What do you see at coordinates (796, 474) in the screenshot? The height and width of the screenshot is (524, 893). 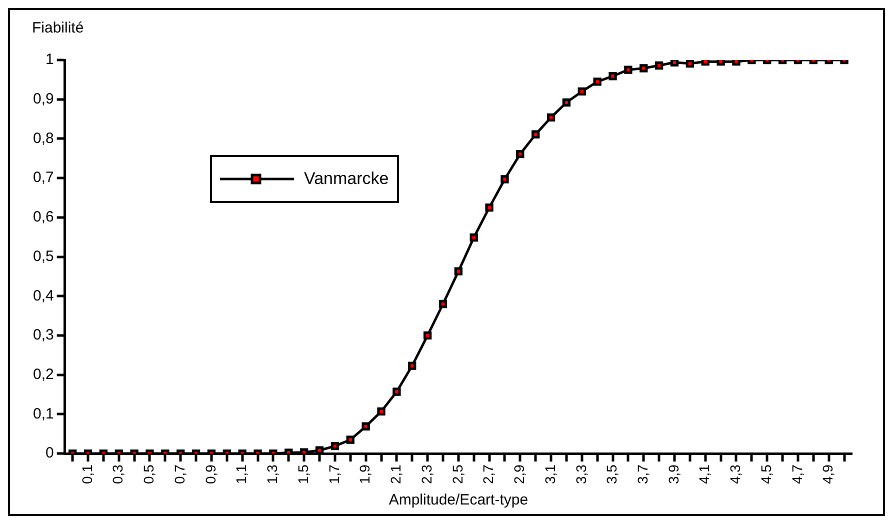 I see `x-tick-label: 4,7` at bounding box center [796, 474].